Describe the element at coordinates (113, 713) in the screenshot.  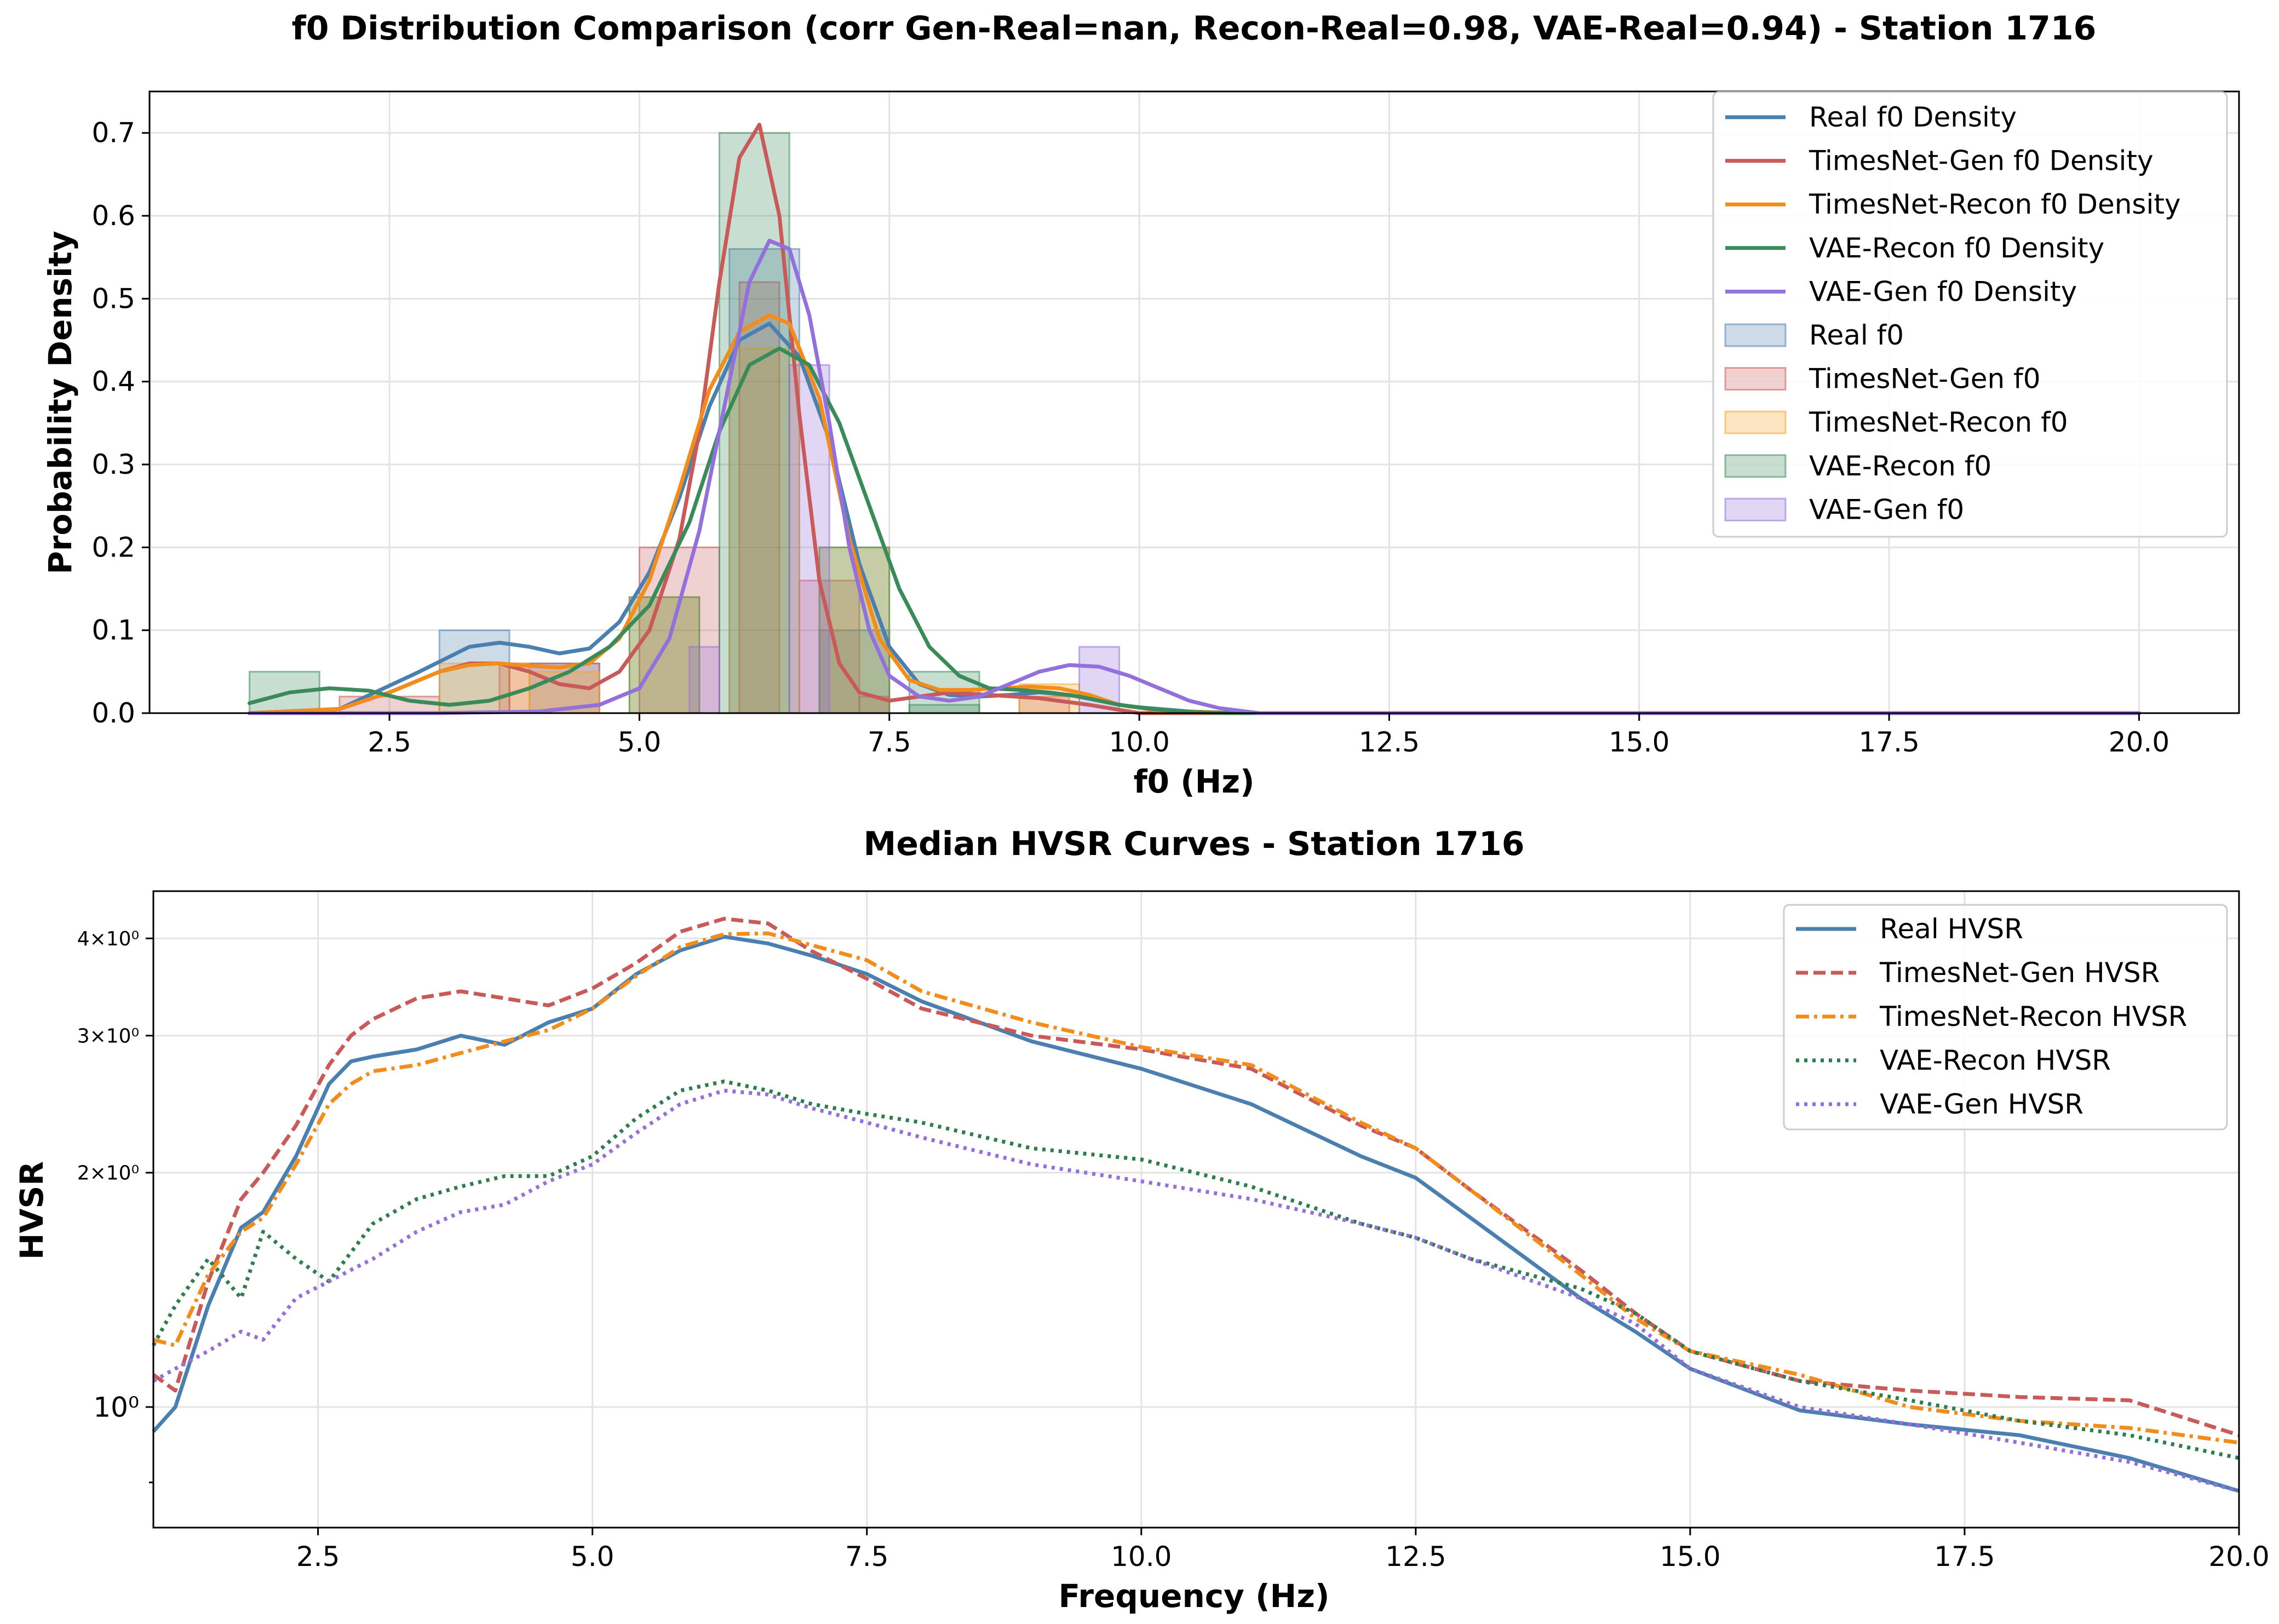
I see `chart1-y-tick-label: 0.0` at that location.